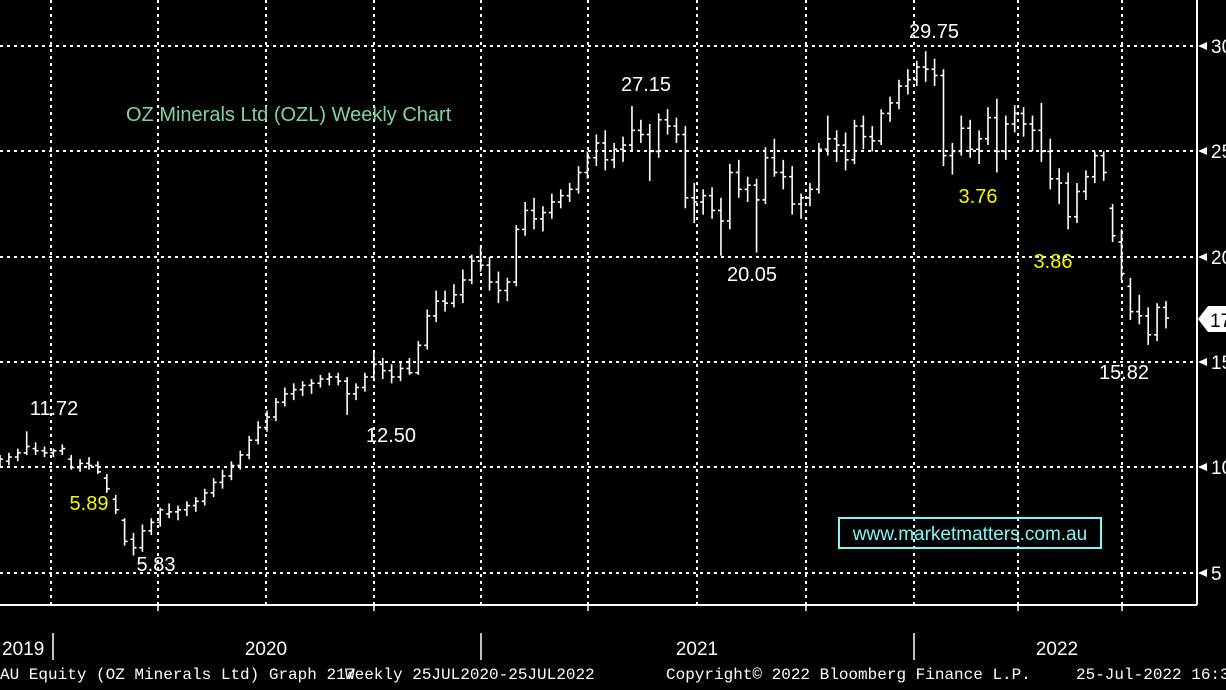  I want to click on footer-range: Weekly 25JUL2020-25JUL2022, so click(470, 675).